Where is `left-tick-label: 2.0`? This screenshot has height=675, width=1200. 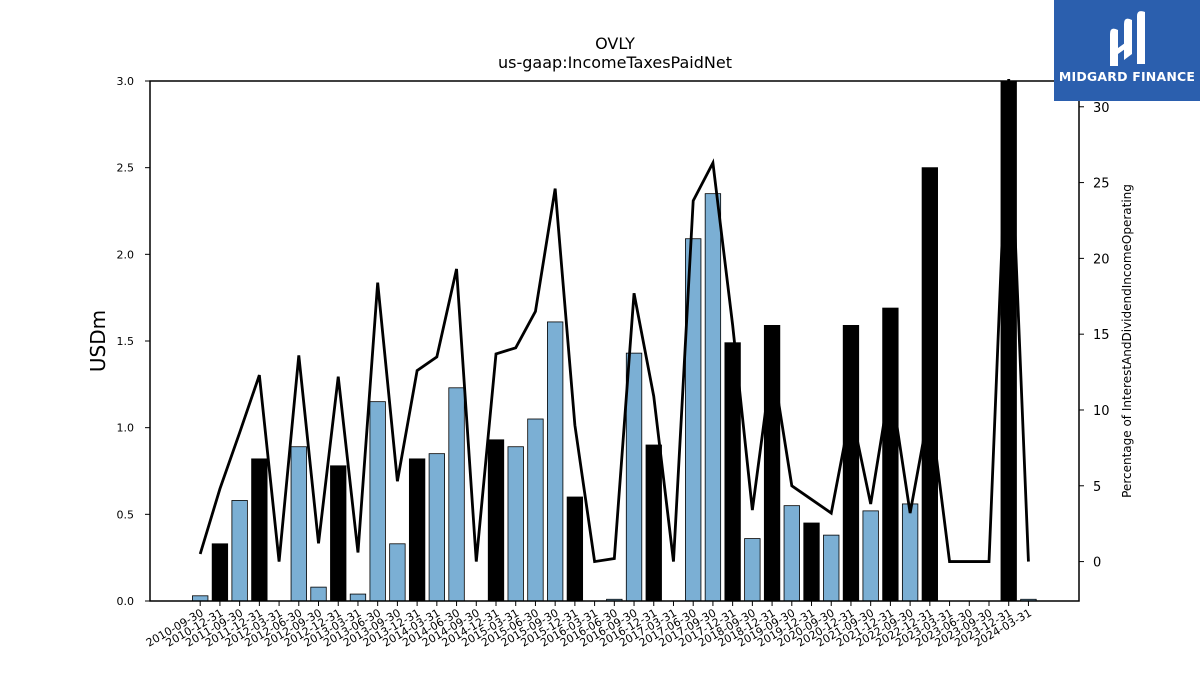 left-tick-label: 2.0 is located at coordinates (126, 254).